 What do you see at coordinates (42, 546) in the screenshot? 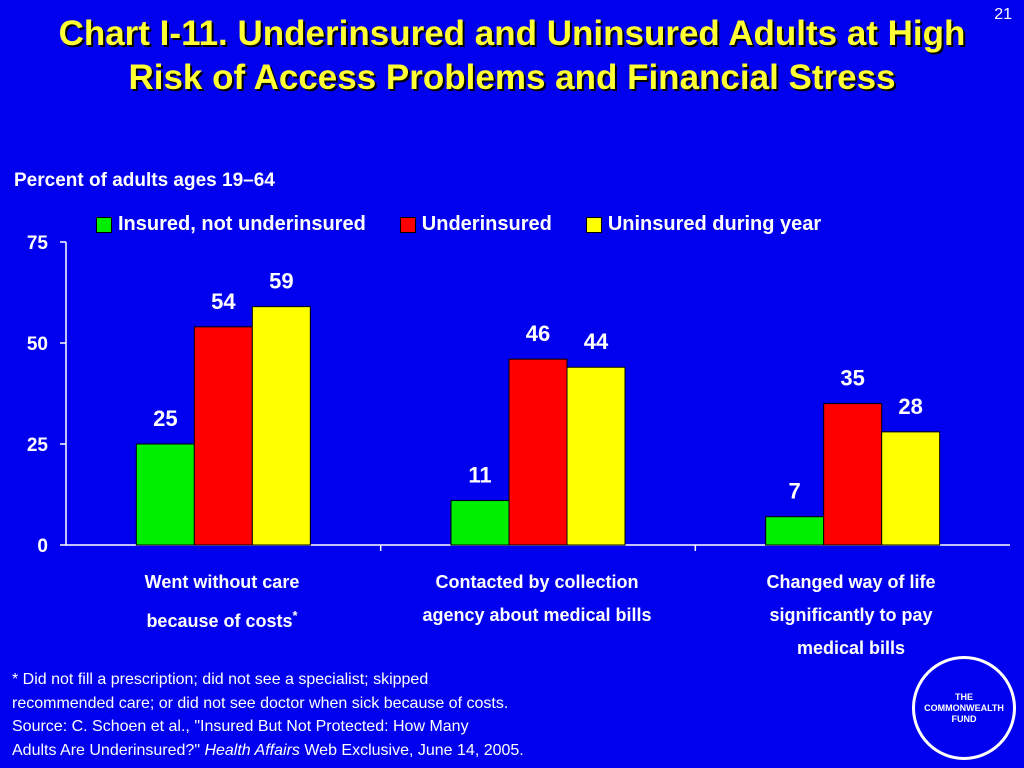
I see `y-tick-label: 0` at bounding box center [42, 546].